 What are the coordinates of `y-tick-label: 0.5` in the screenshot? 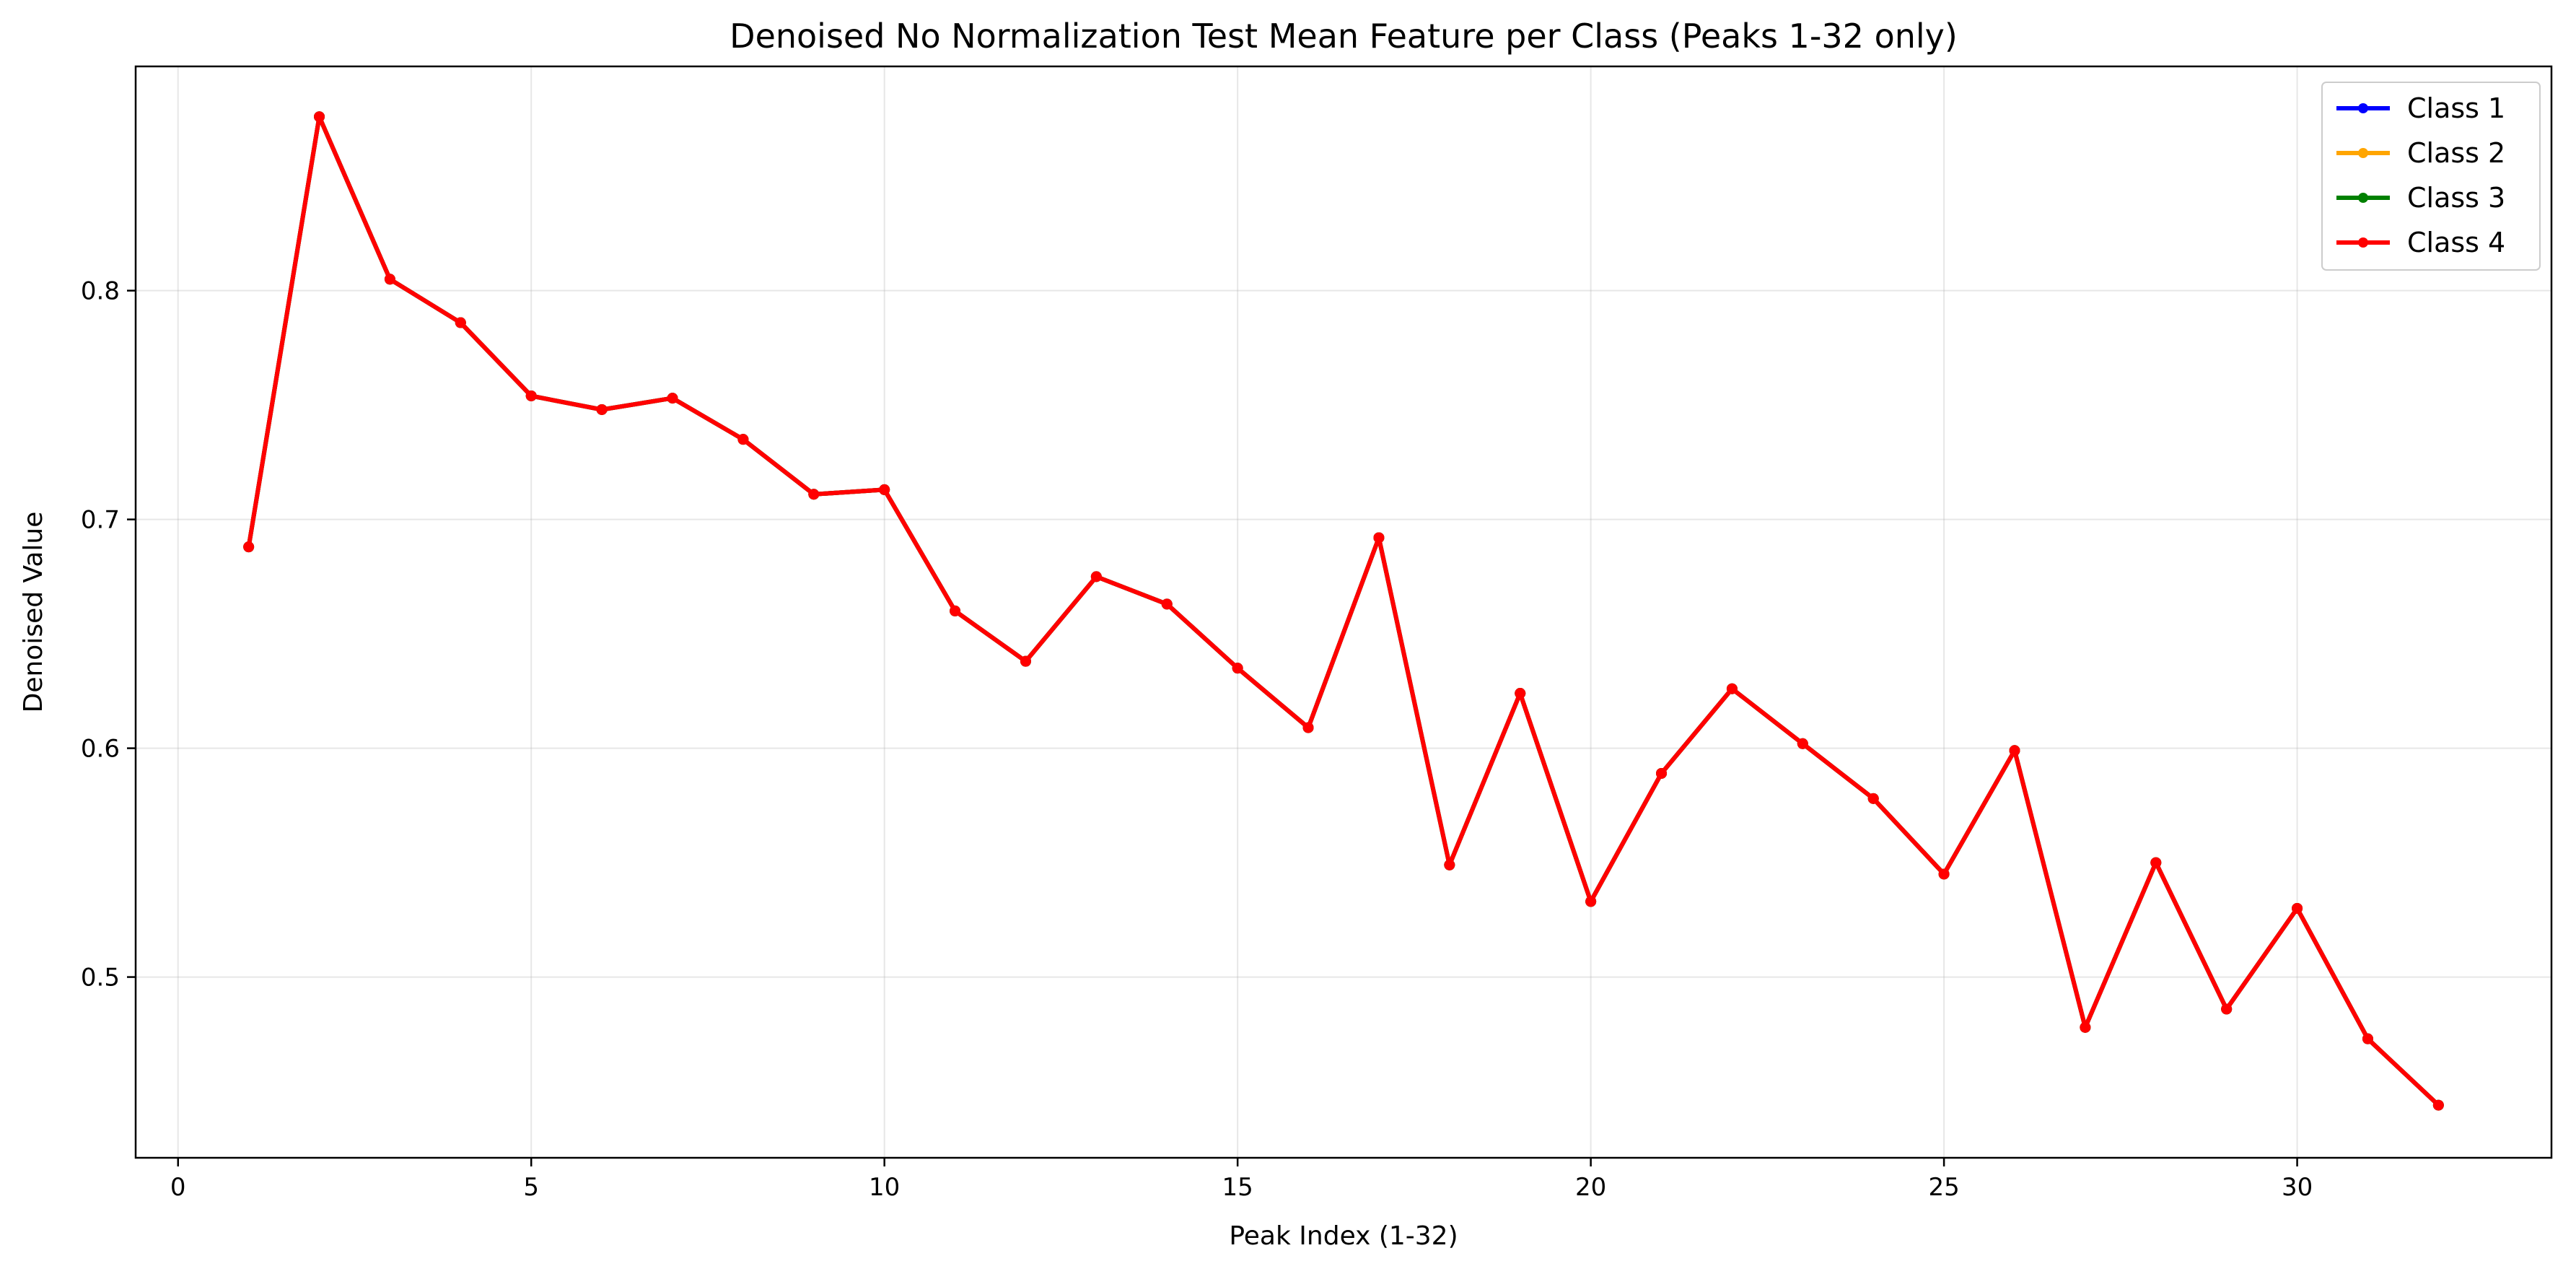 It's located at (101, 978).